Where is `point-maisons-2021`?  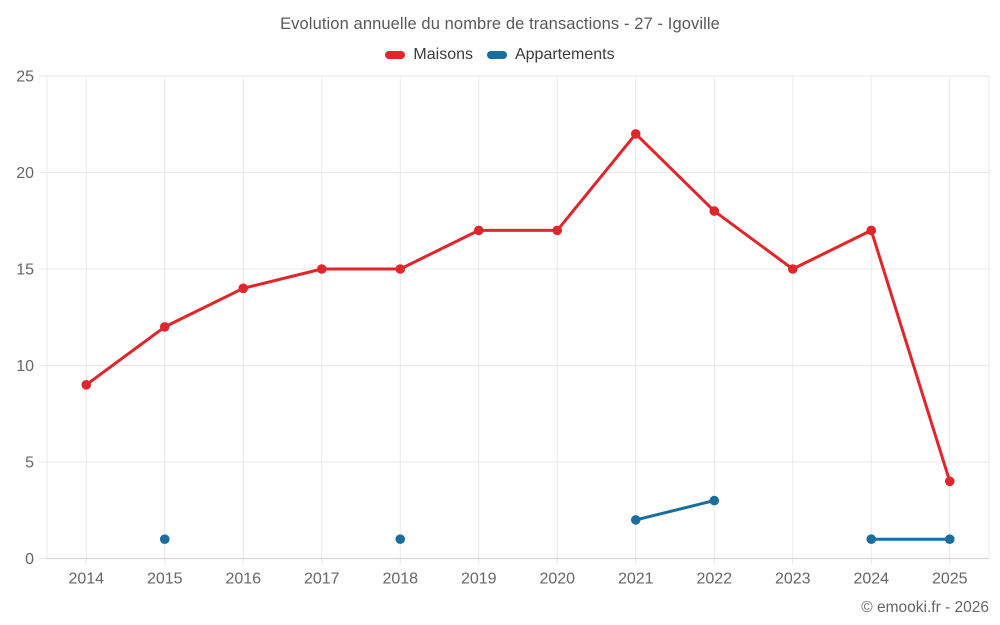
point-maisons-2021 is located at coordinates (635, 134).